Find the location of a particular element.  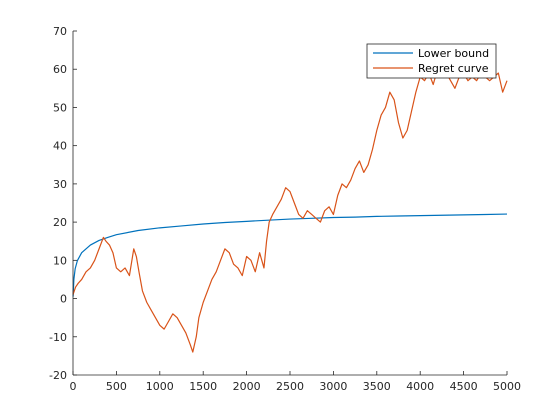

x-tick-label: 1500 is located at coordinates (203, 386).